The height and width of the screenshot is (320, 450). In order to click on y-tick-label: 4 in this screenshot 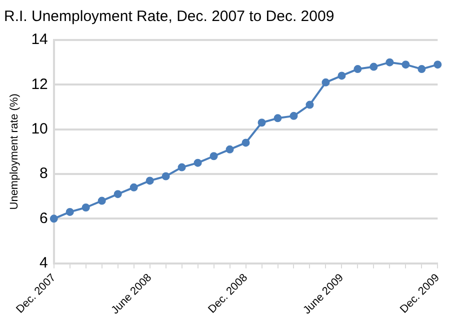, I will do `click(44, 263)`.